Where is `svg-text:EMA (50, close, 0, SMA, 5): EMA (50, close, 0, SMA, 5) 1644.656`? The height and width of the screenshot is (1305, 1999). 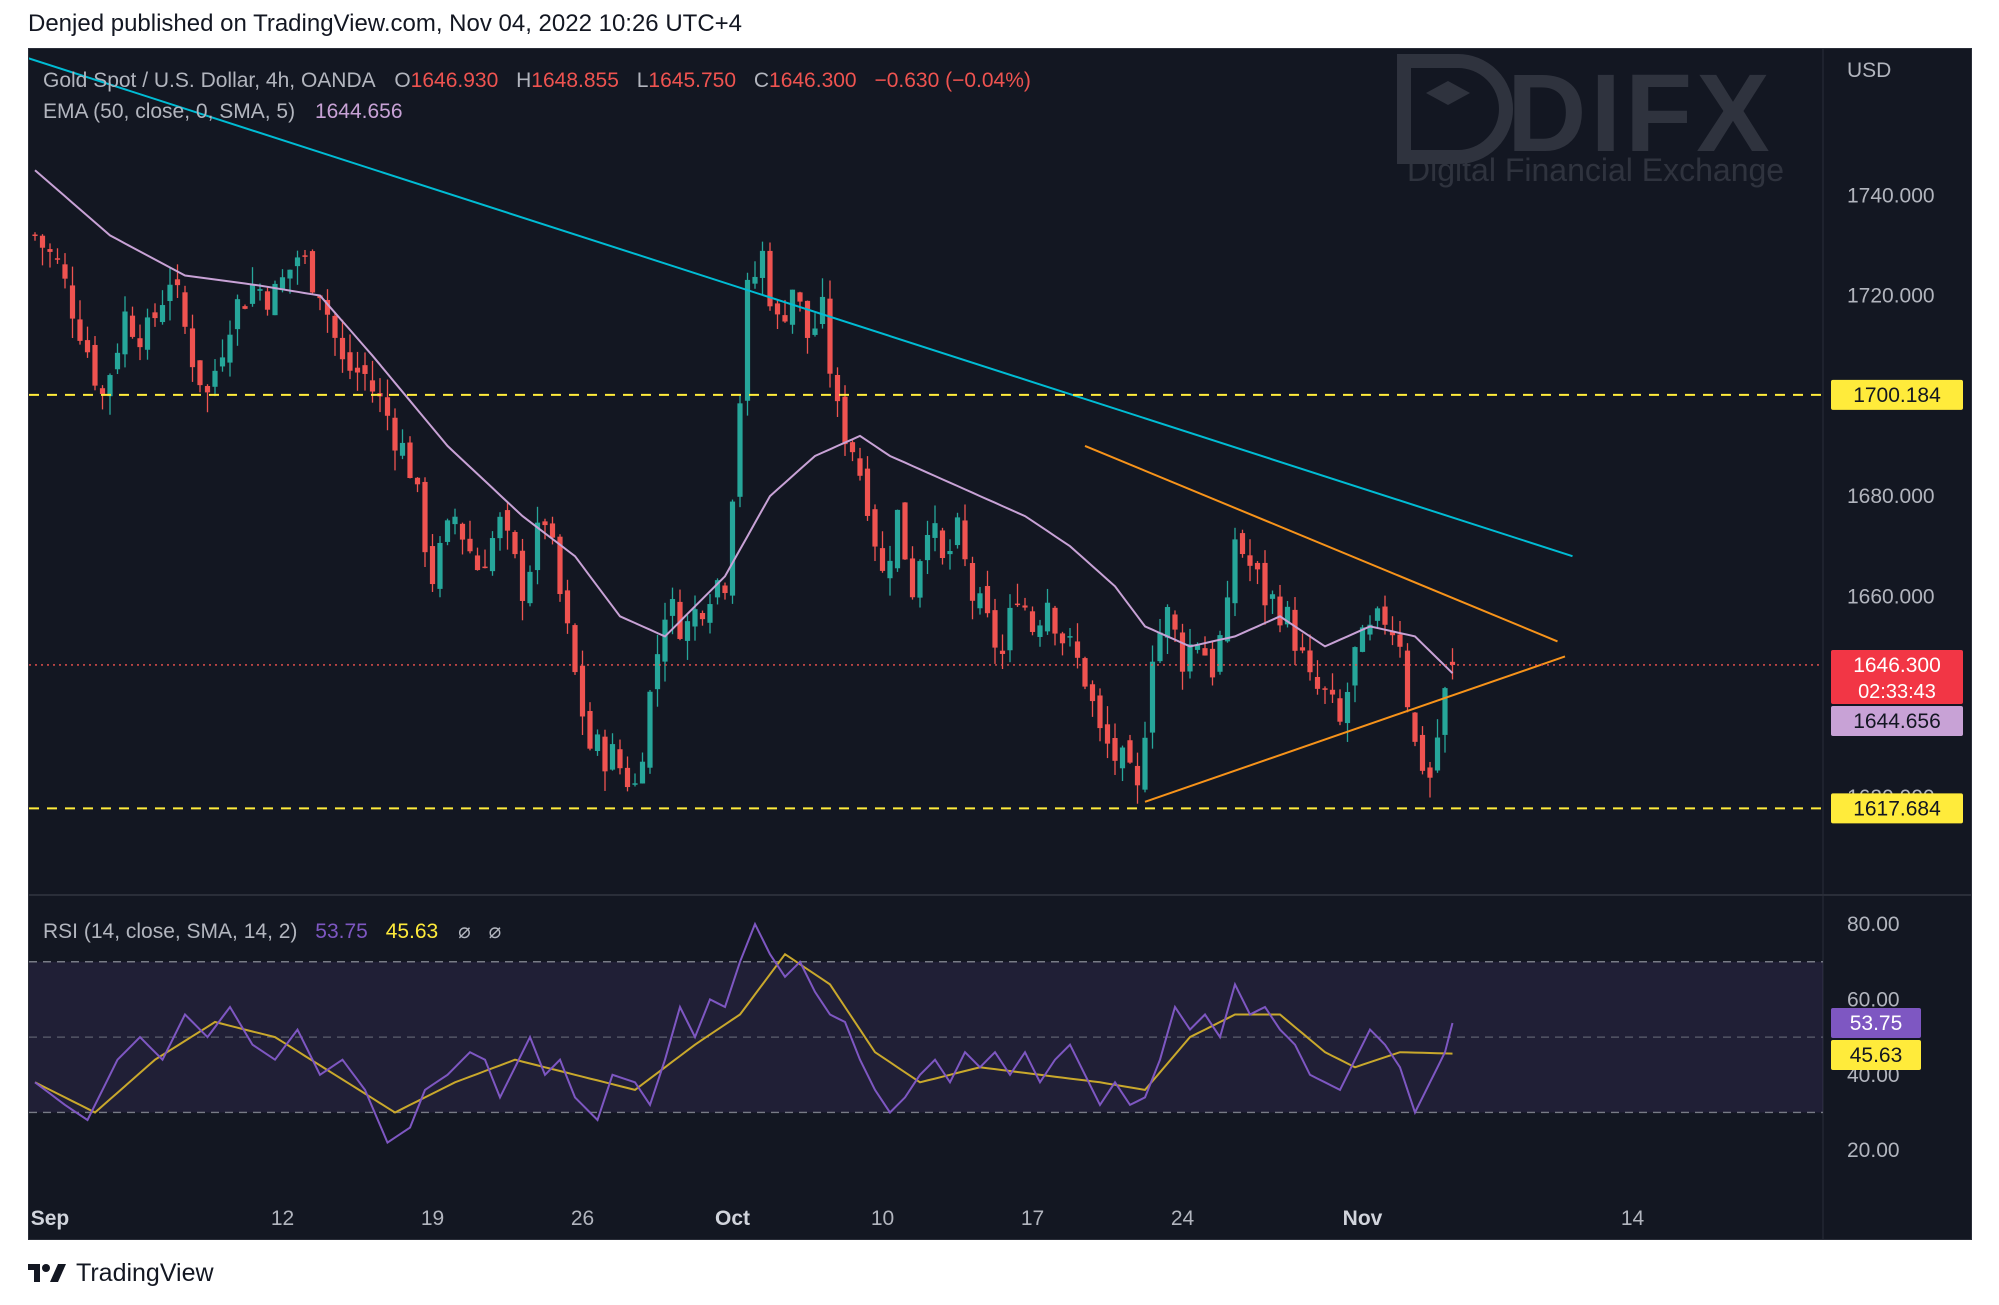 svg-text:EMA (50, close, 0, SMA, 5): EMA (50, close, 0, SMA, 5) 1644.656 is located at coordinates (223, 111).